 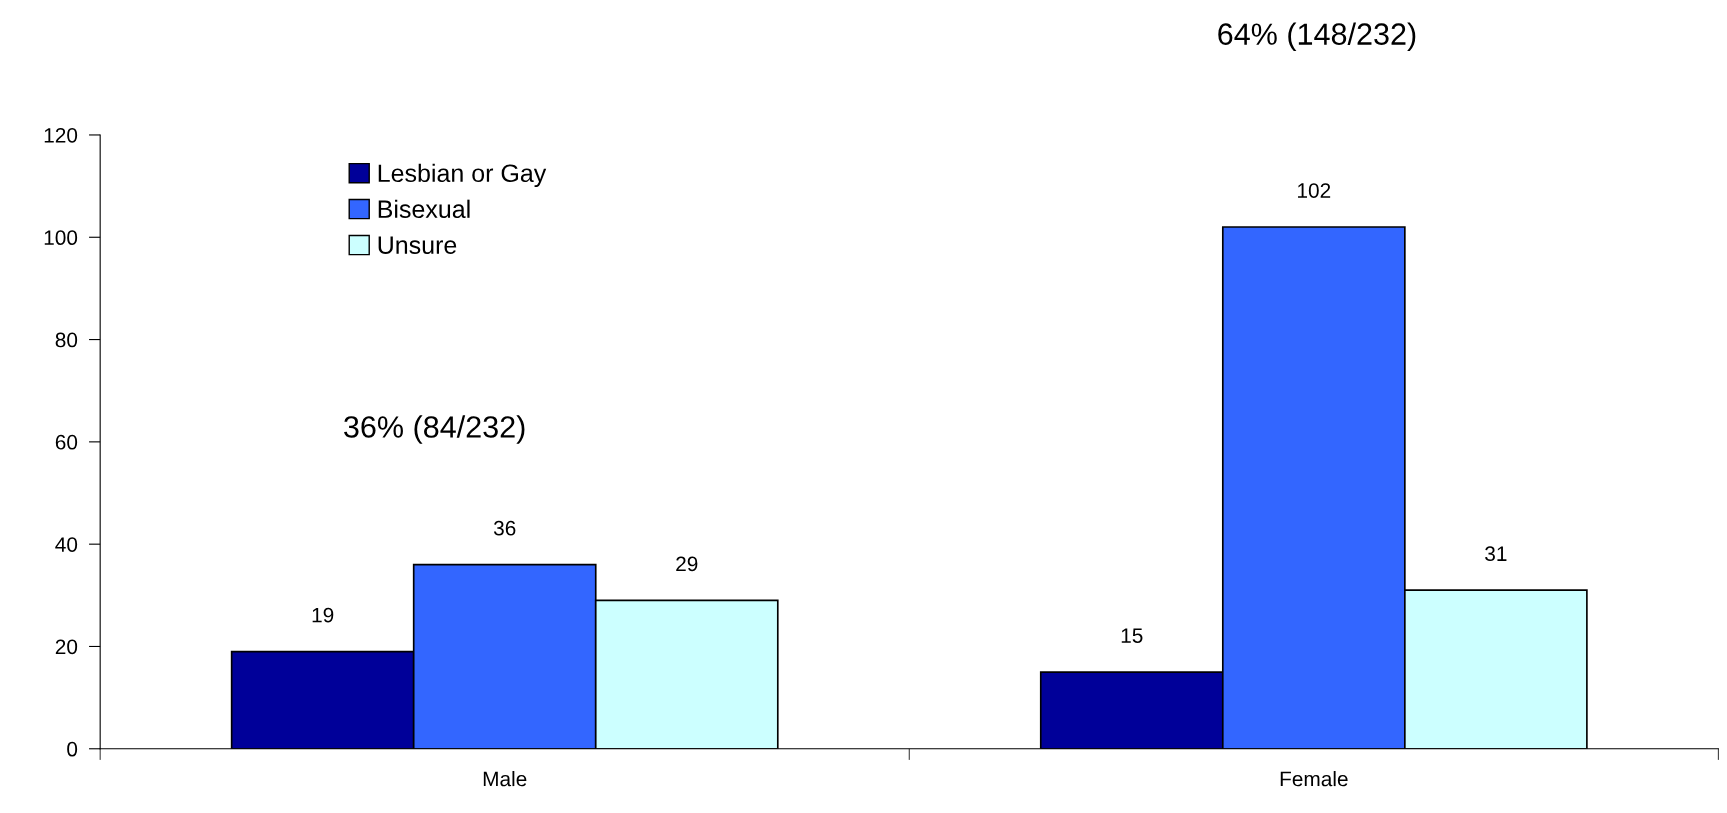 I want to click on y-tick-label: 0, so click(x=72, y=749).